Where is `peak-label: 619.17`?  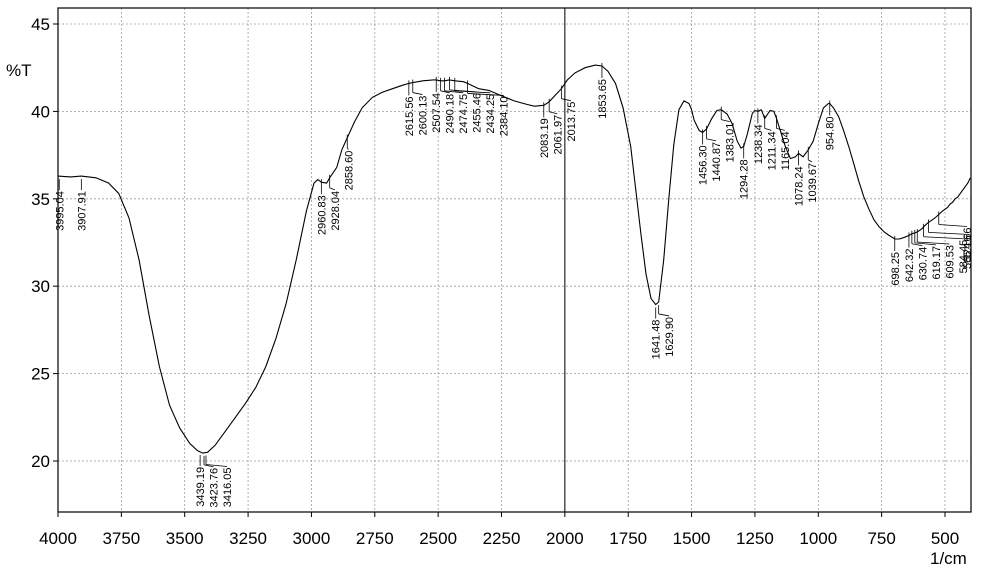
peak-label: 619.17 is located at coordinates (937, 263).